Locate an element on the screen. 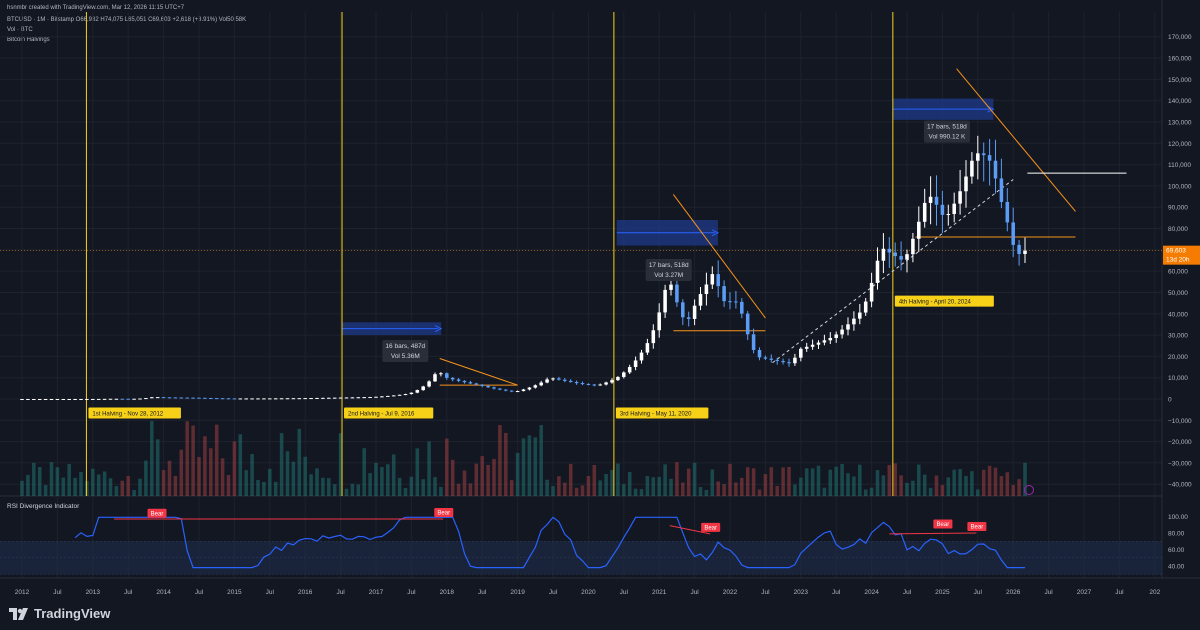  time-tick-label: 2025 is located at coordinates (942, 592).